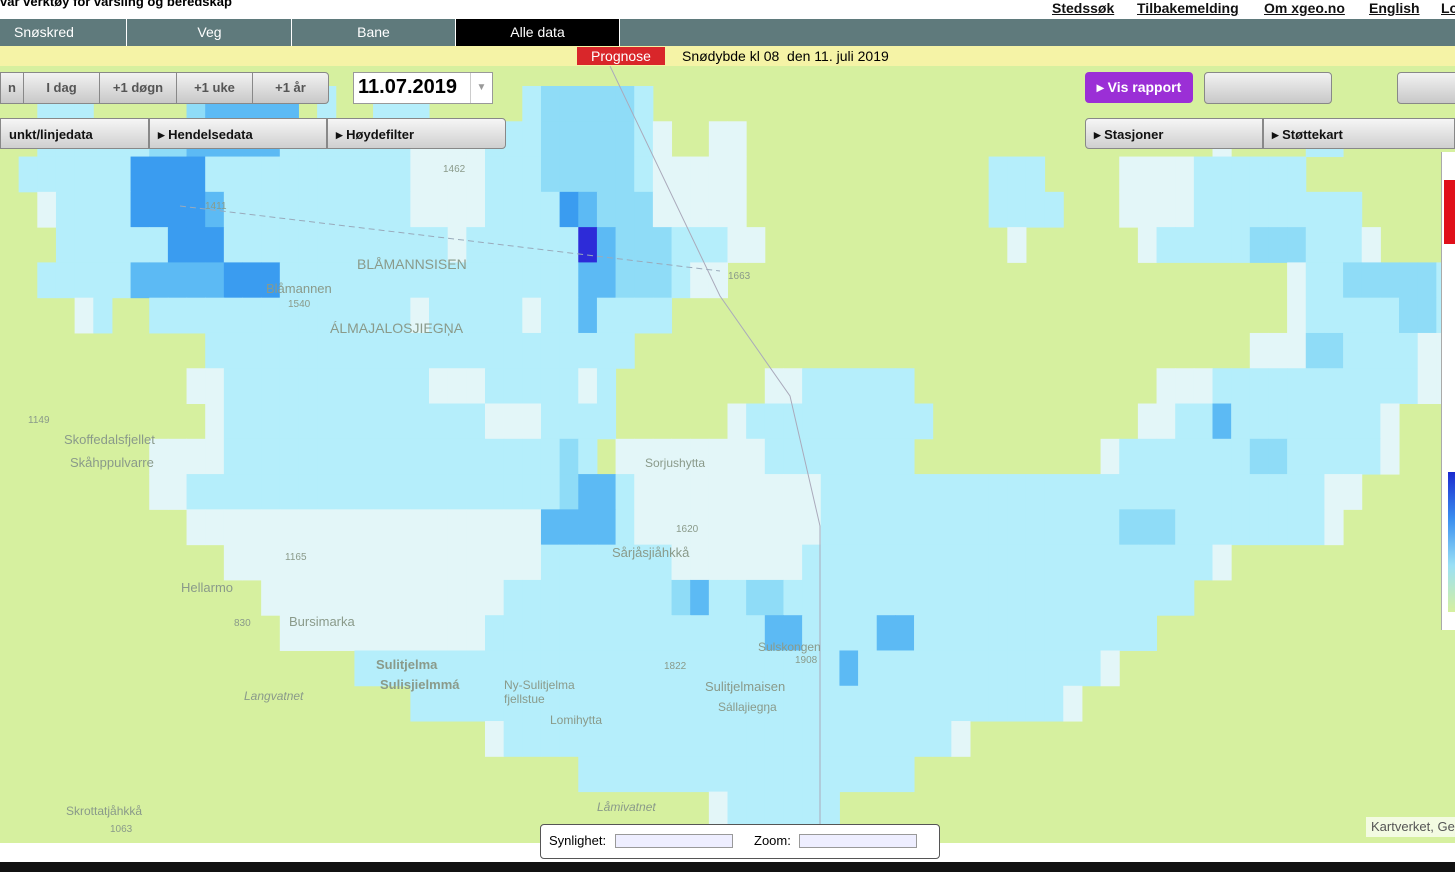 This screenshot has width=1455, height=872. What do you see at coordinates (214, 88) in the screenshot?
I see `time-button: +1 uke` at bounding box center [214, 88].